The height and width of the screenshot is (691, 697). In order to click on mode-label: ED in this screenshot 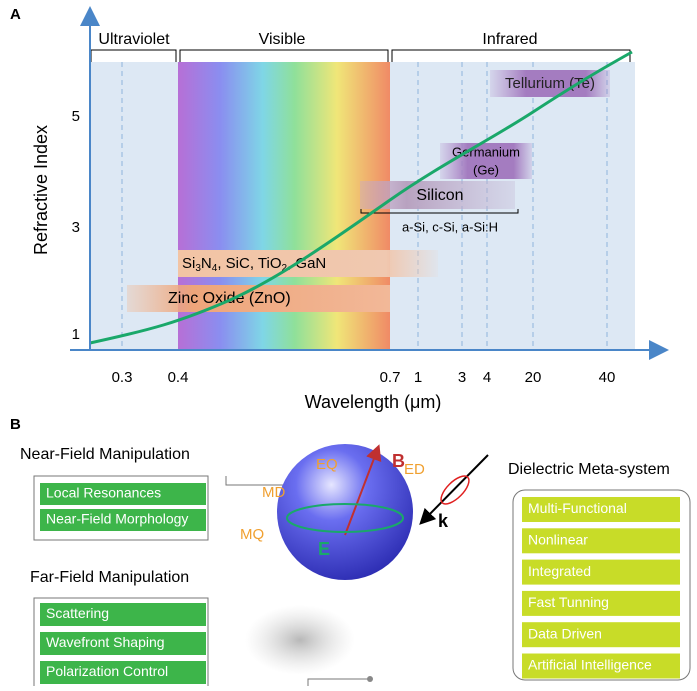, I will do `click(414, 469)`.